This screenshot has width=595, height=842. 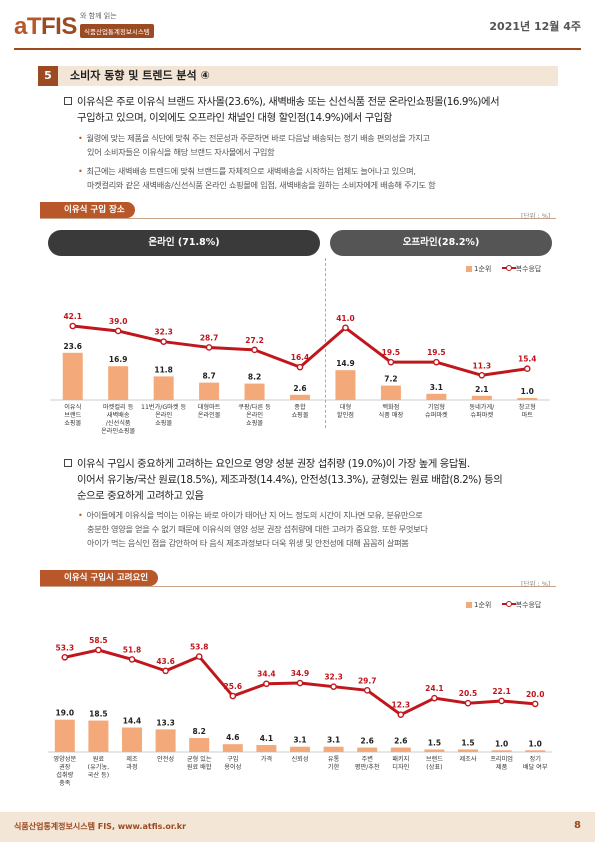 What do you see at coordinates (199, 767) in the screenshot?
I see `category-tick-label: 원료 배합` at bounding box center [199, 767].